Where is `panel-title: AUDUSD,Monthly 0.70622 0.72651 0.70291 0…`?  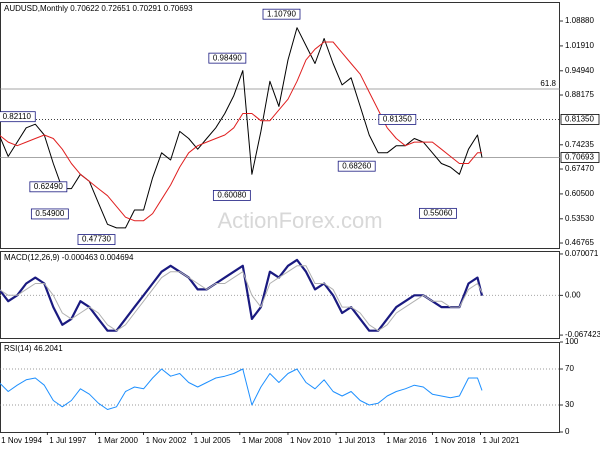 panel-title: AUDUSD,Monthly 0.70622 0.72651 0.70291 0… is located at coordinates (98, 8).